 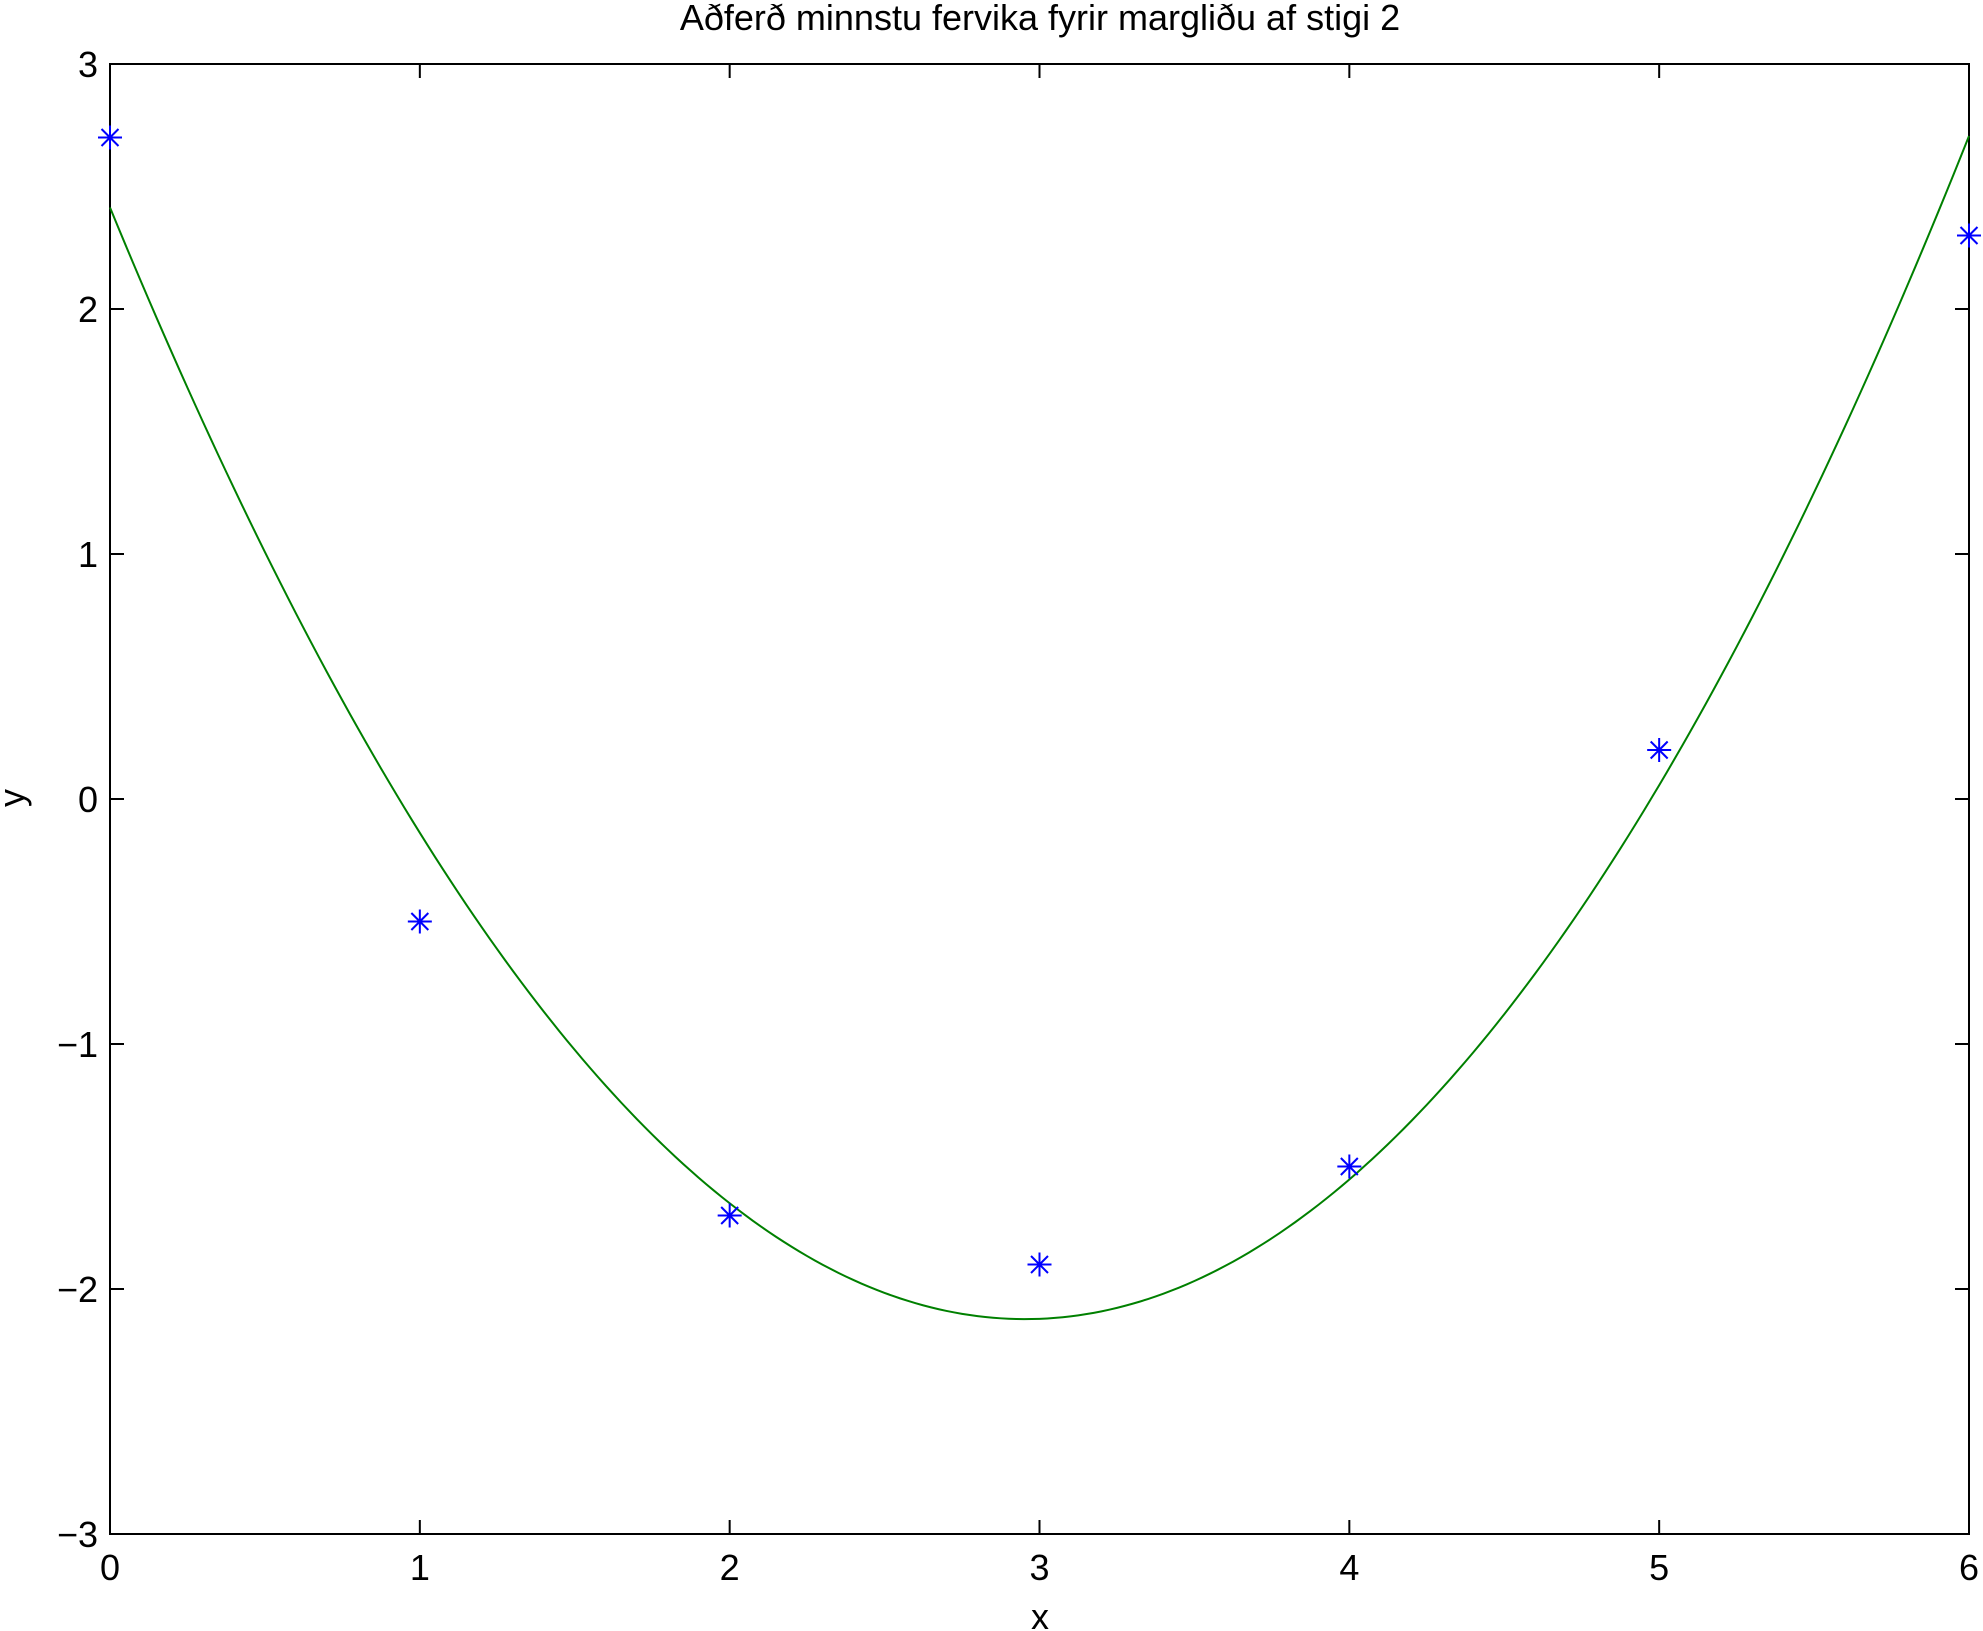 I want to click on y-tick-label: −3, so click(x=77, y=1534).